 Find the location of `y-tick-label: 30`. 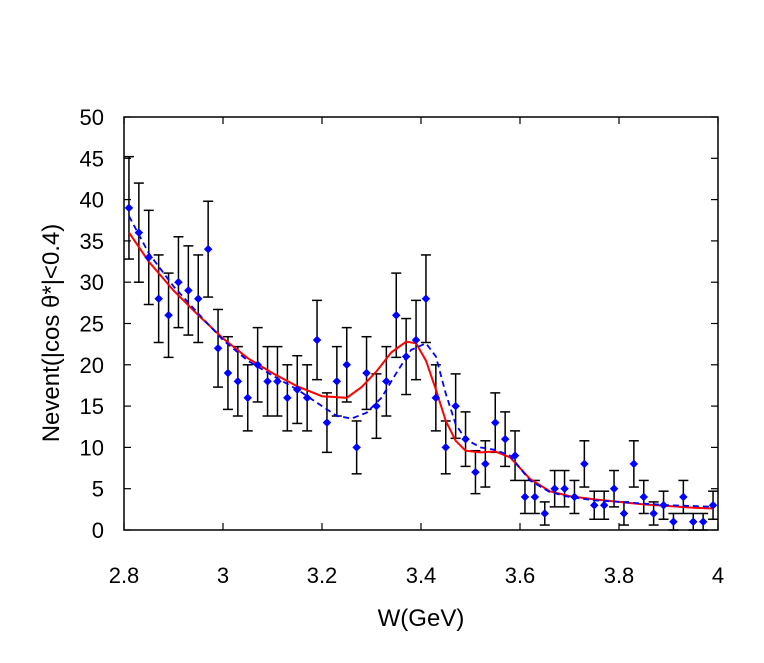

y-tick-label: 30 is located at coordinates (92, 282).